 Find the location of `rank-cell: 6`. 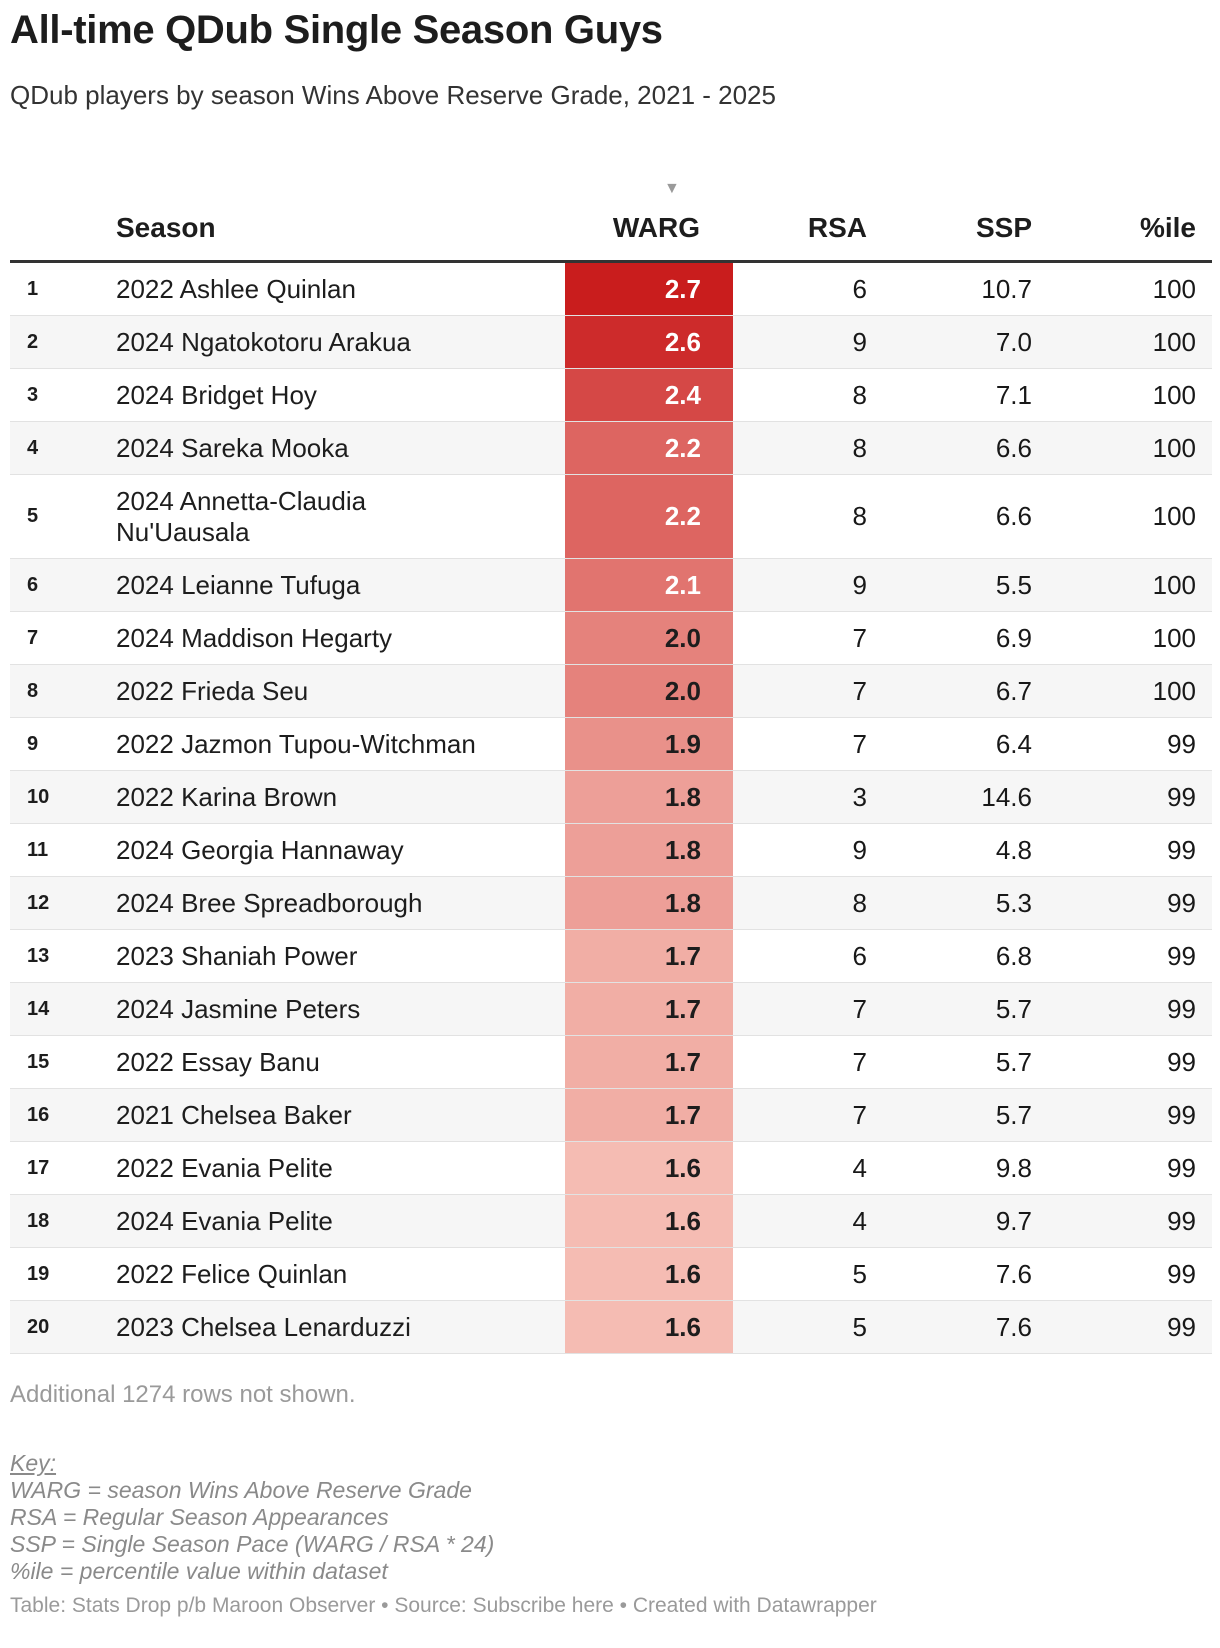

rank-cell: 6 is located at coordinates (33, 584).